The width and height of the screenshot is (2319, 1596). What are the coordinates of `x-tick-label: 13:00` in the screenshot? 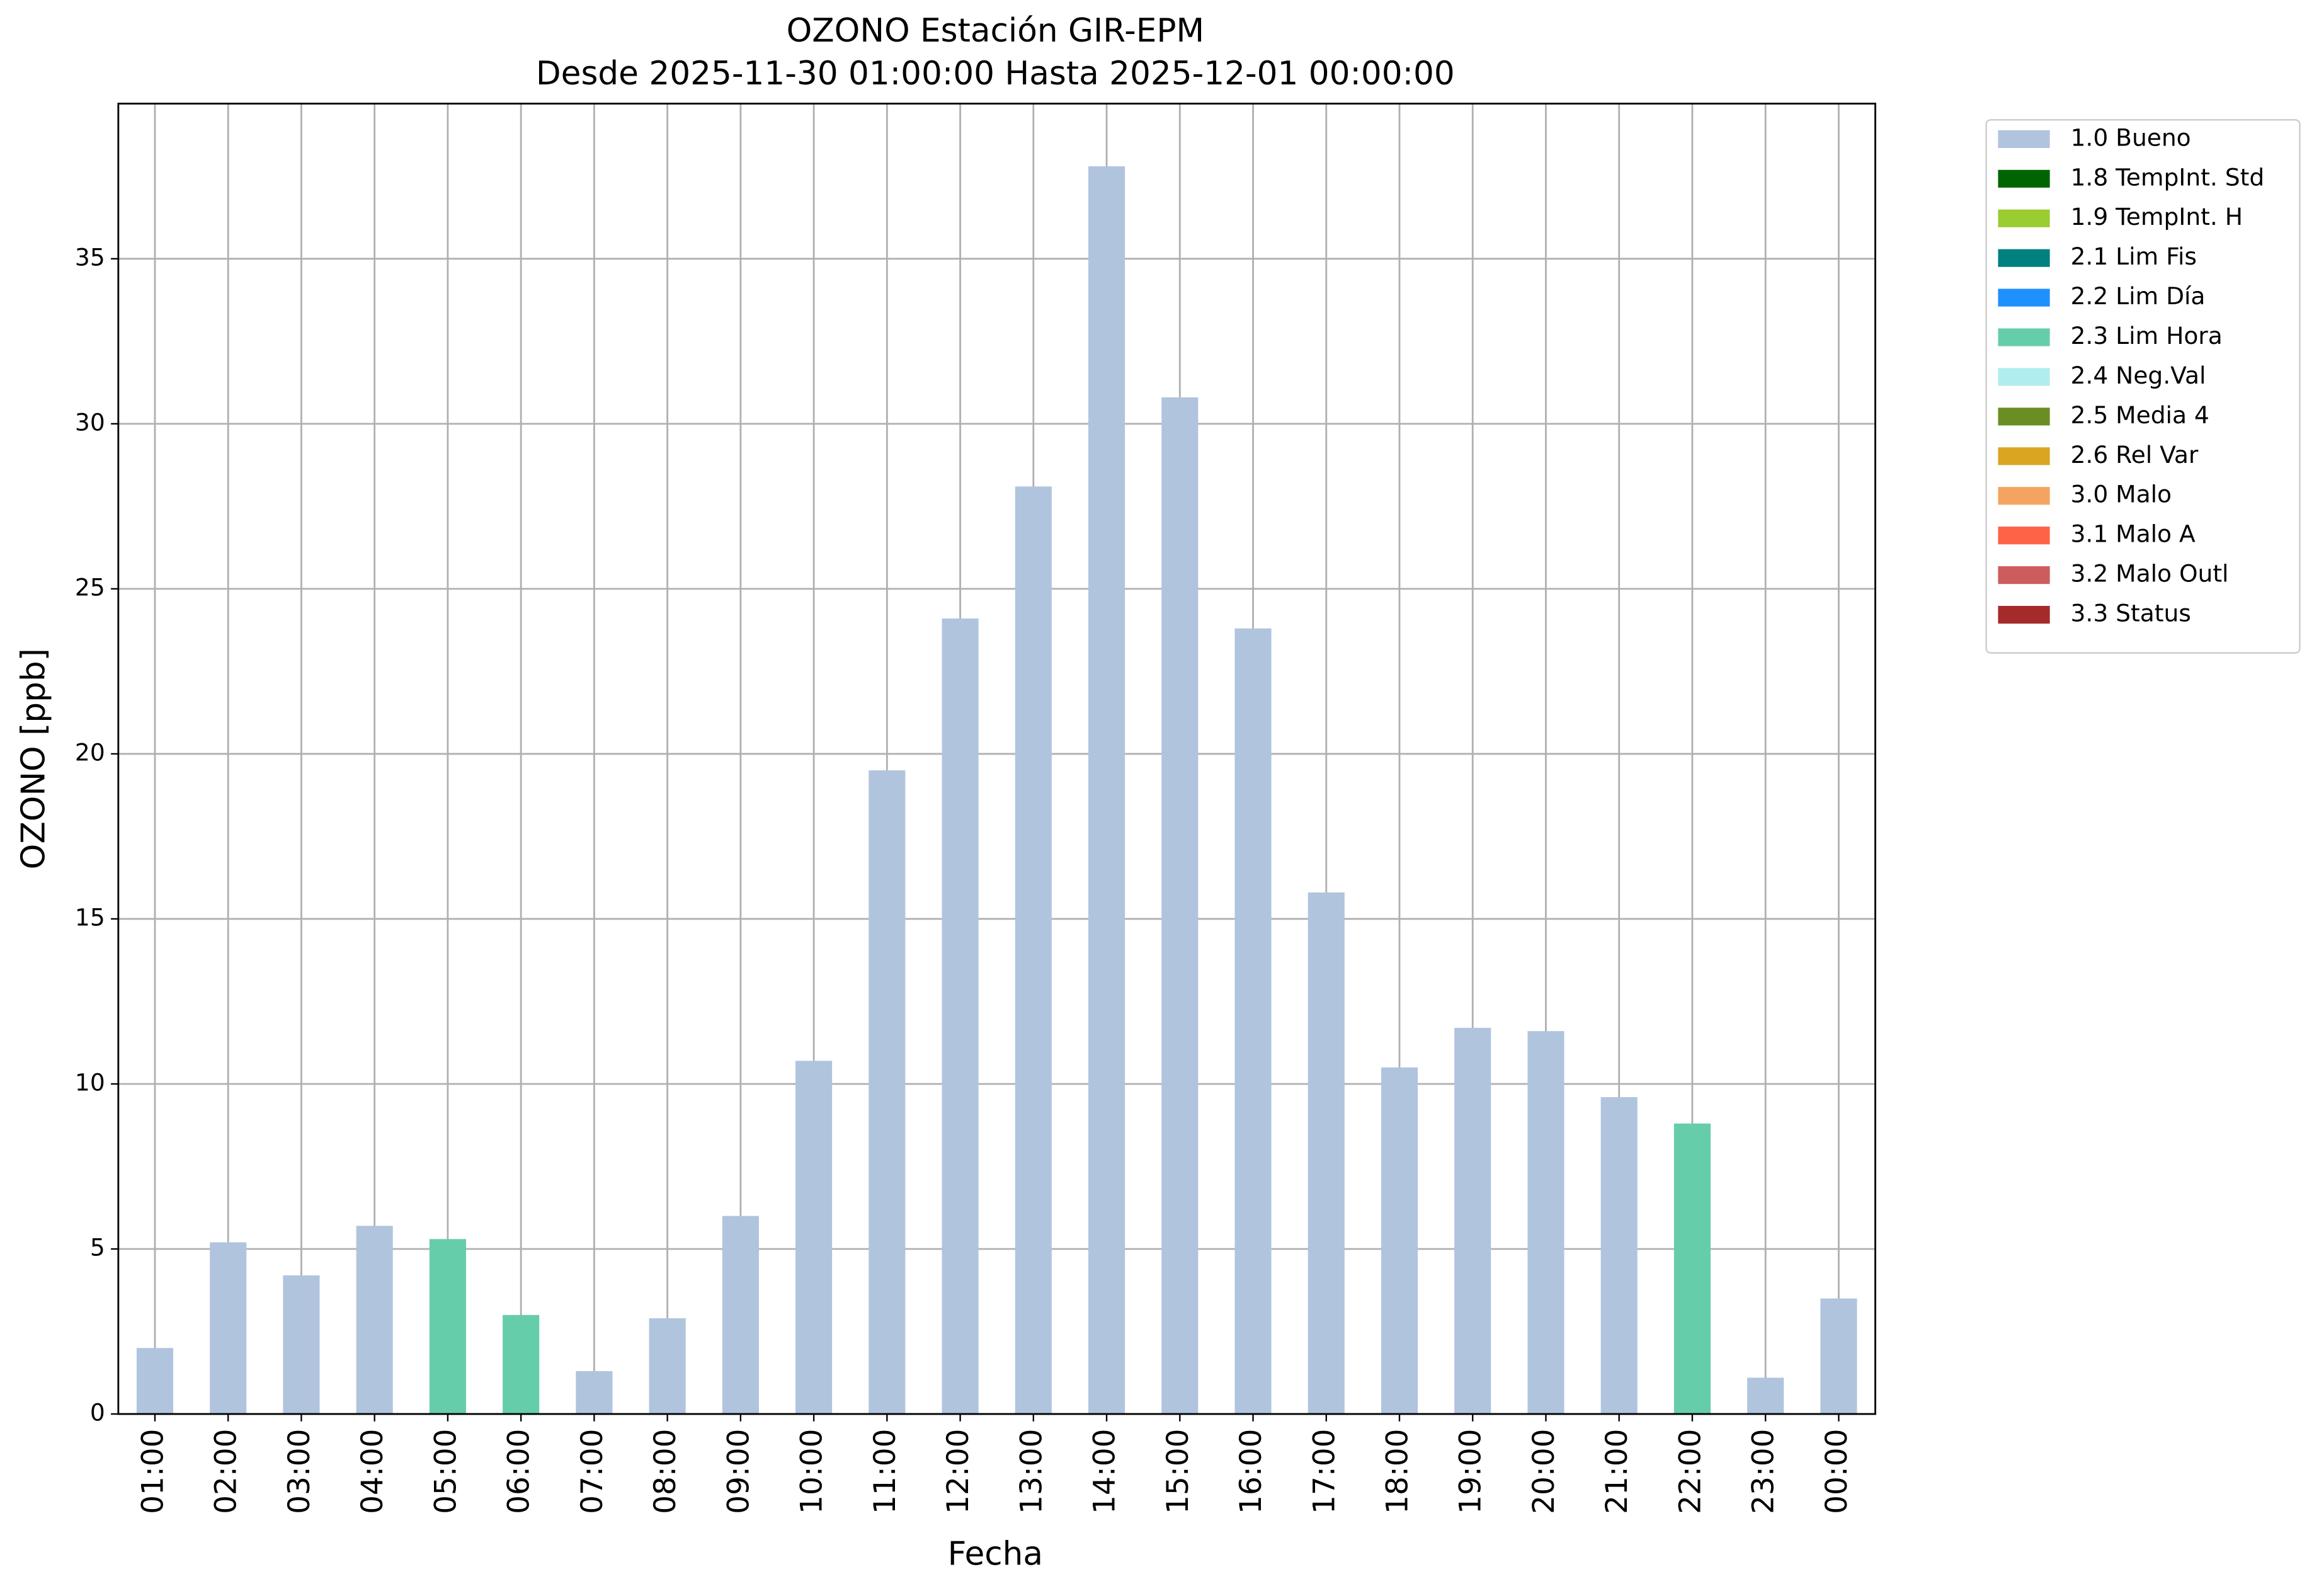 It's located at (1031, 1471).